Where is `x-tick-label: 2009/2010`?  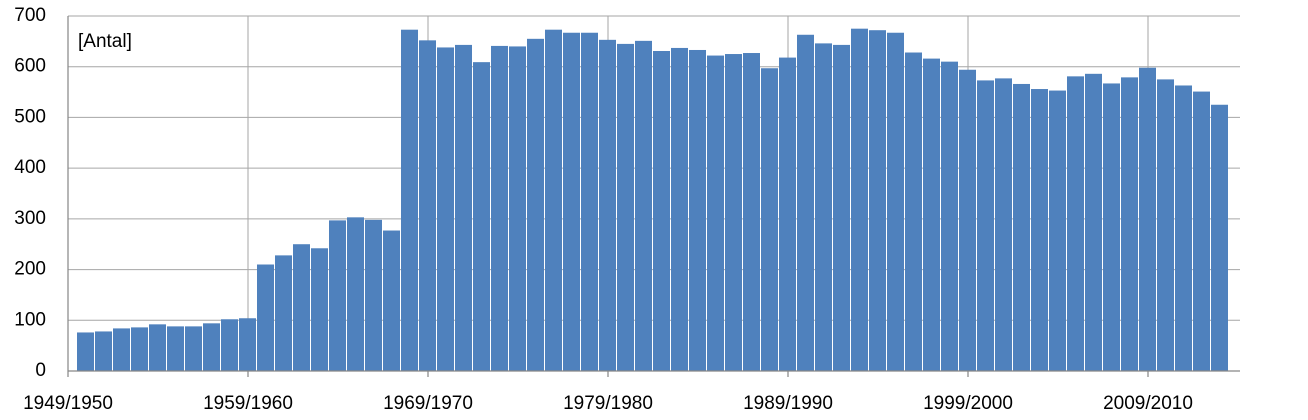
x-tick-label: 2009/2010 is located at coordinates (1148, 403).